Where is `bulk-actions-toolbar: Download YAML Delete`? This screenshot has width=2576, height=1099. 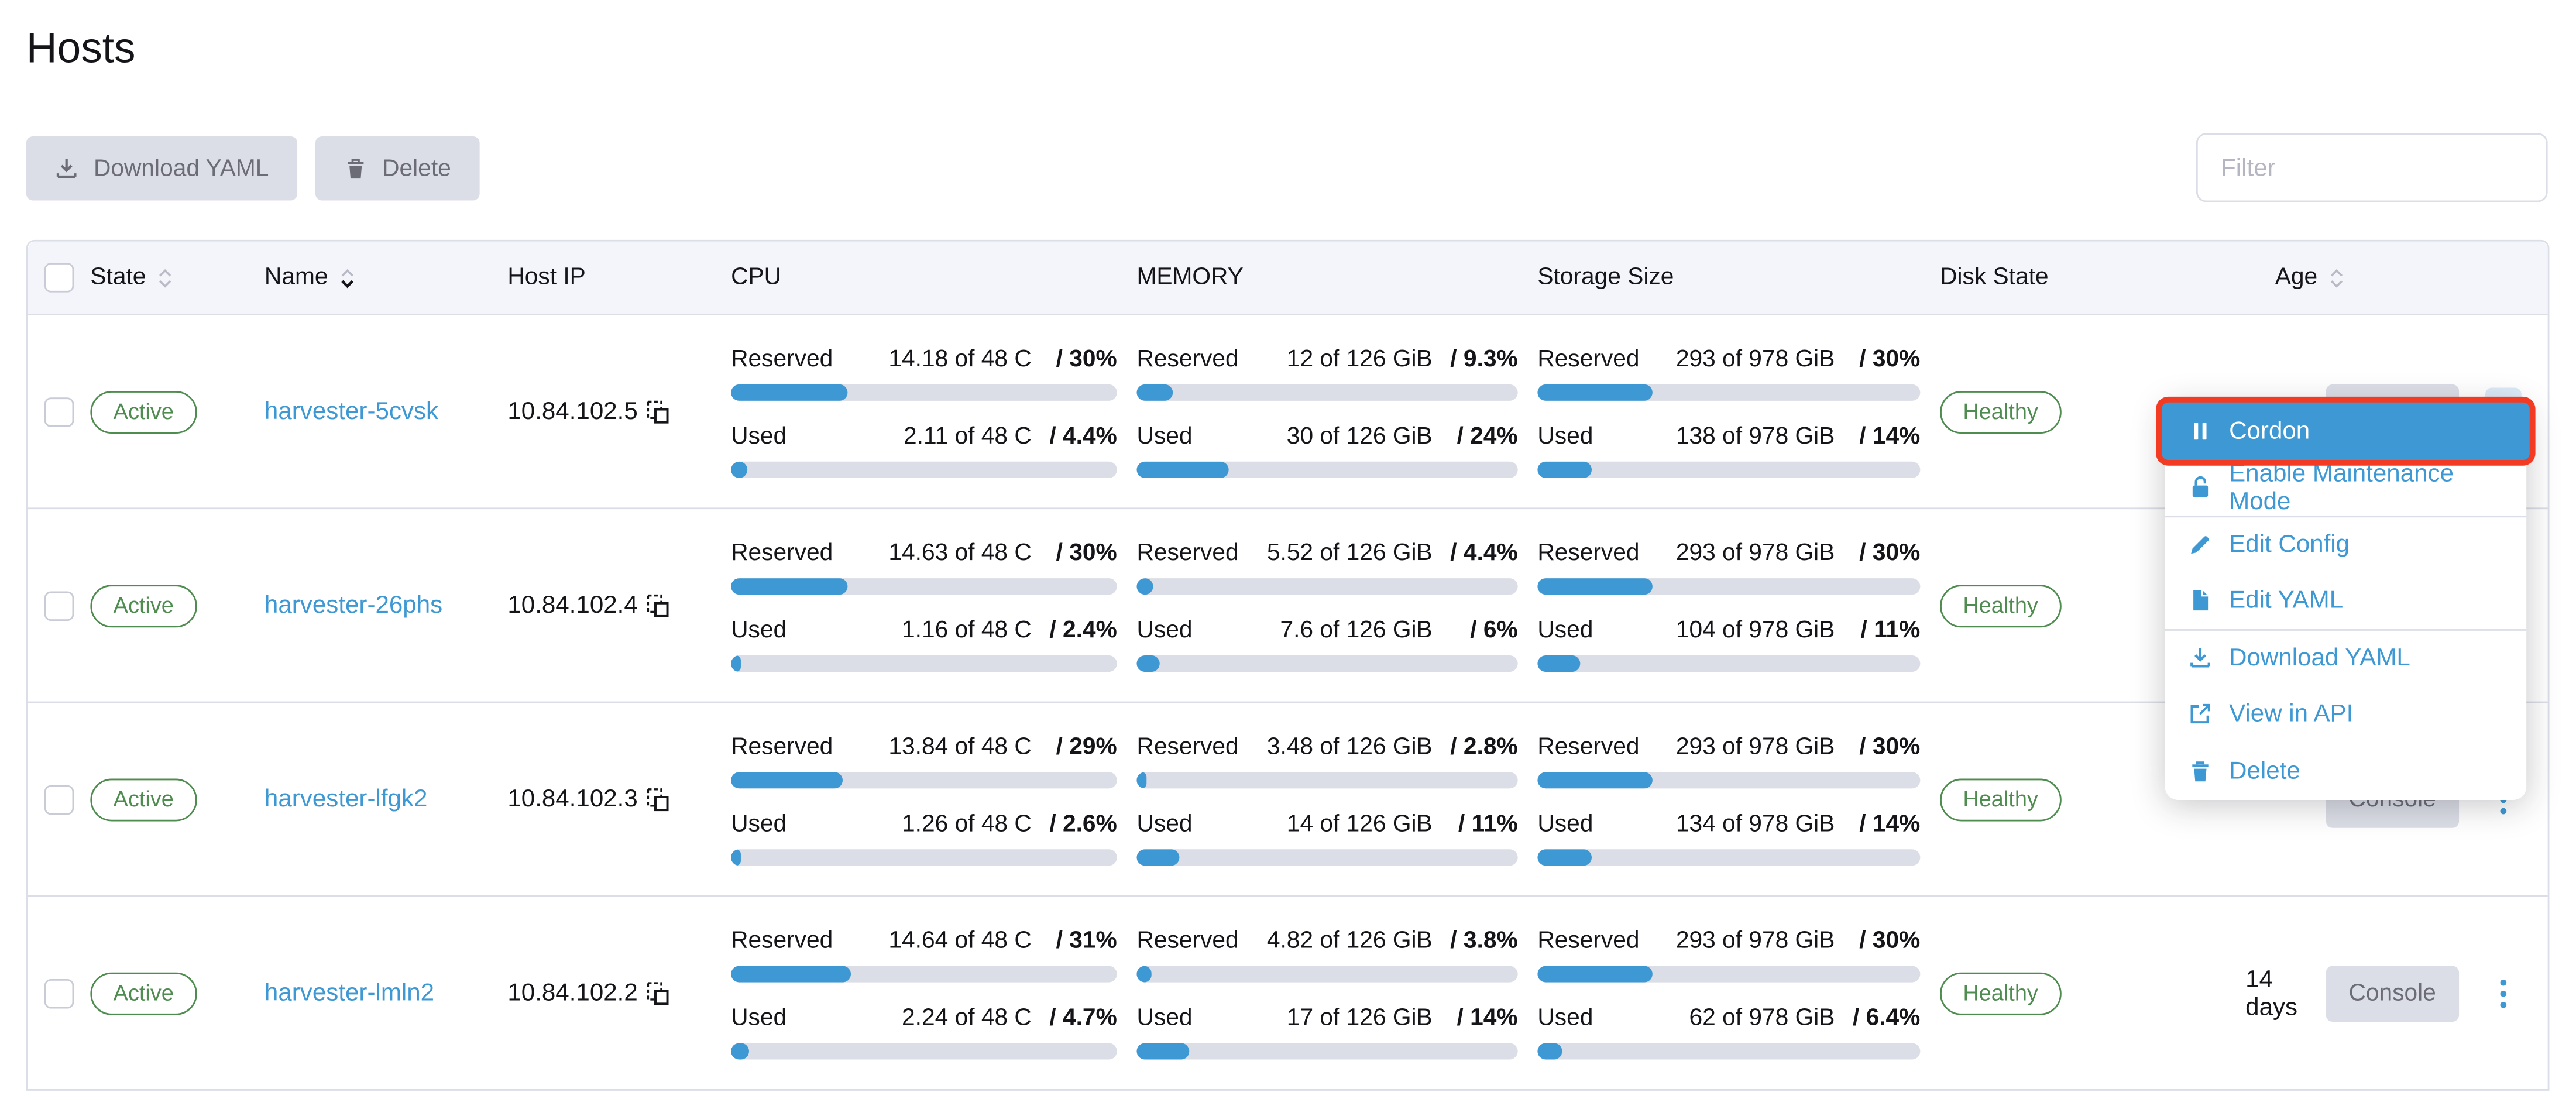 bulk-actions-toolbar: Download YAML Delete is located at coordinates (253, 168).